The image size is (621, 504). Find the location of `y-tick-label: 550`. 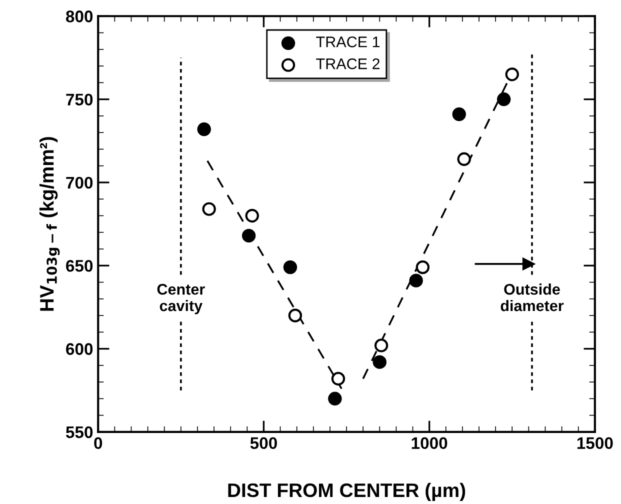

y-tick-label: 550 is located at coordinates (79, 432).